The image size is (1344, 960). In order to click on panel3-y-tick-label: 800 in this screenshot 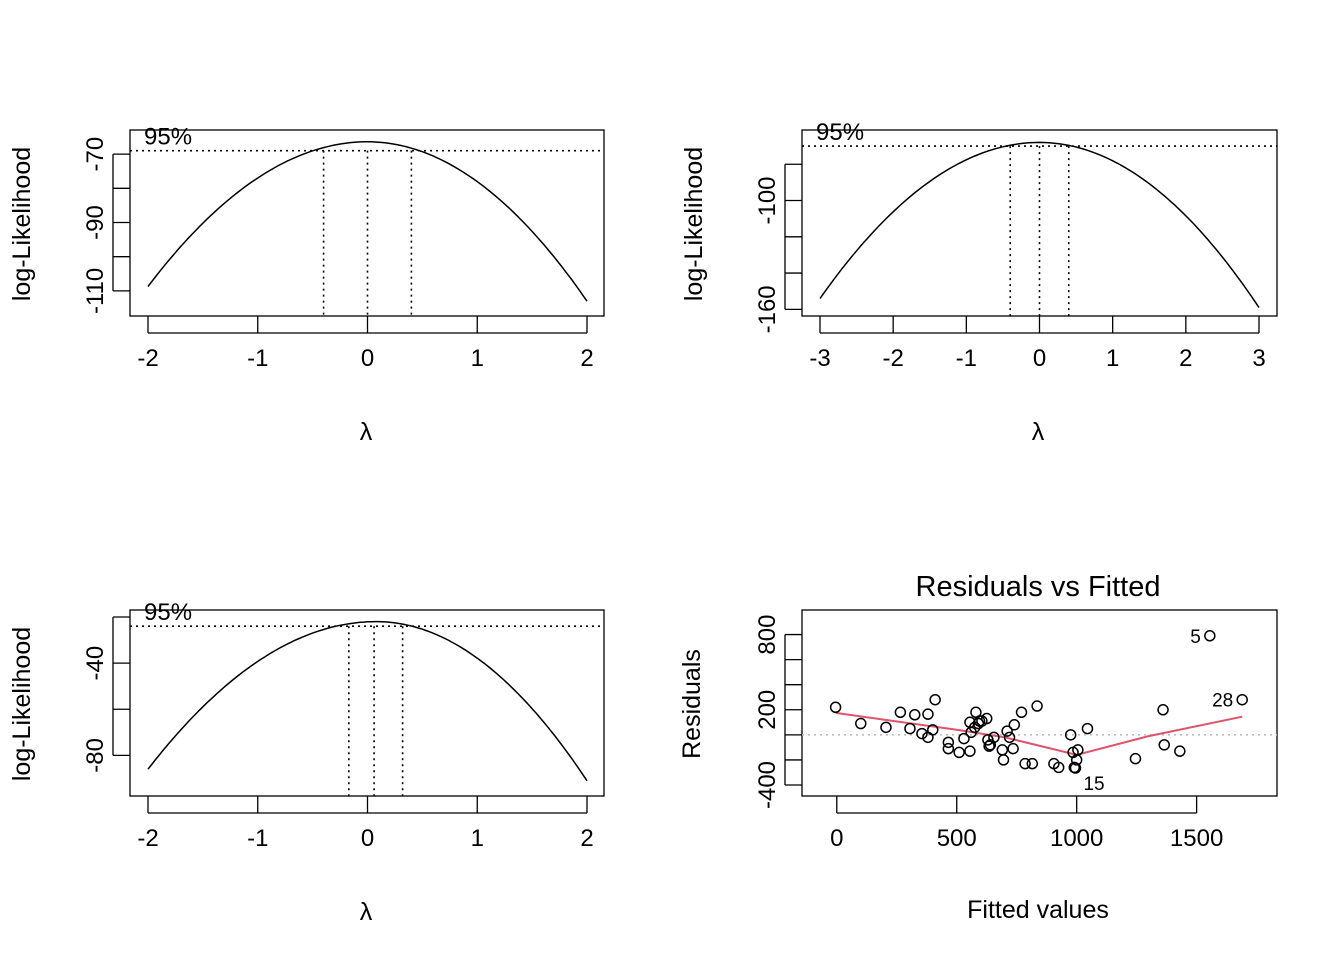, I will do `click(767, 635)`.